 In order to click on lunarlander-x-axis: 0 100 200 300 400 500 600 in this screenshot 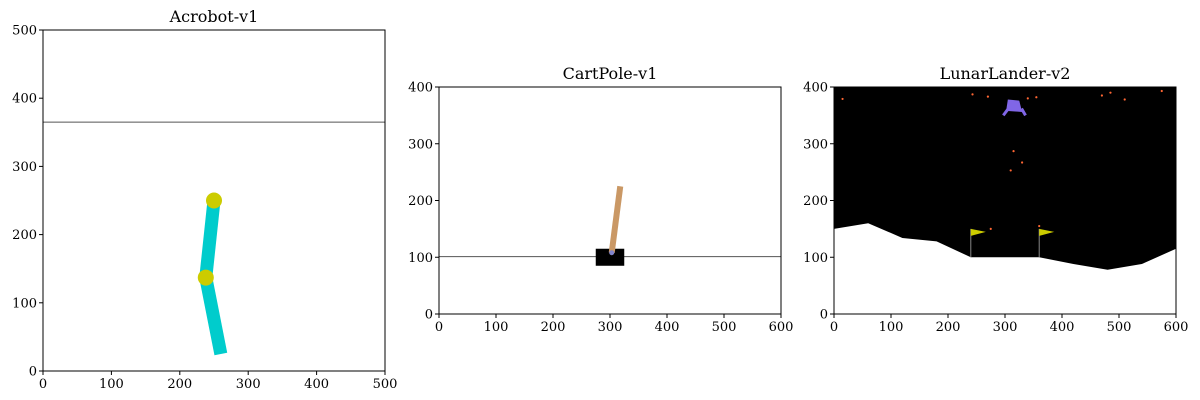, I will do `click(1009, 324)`.